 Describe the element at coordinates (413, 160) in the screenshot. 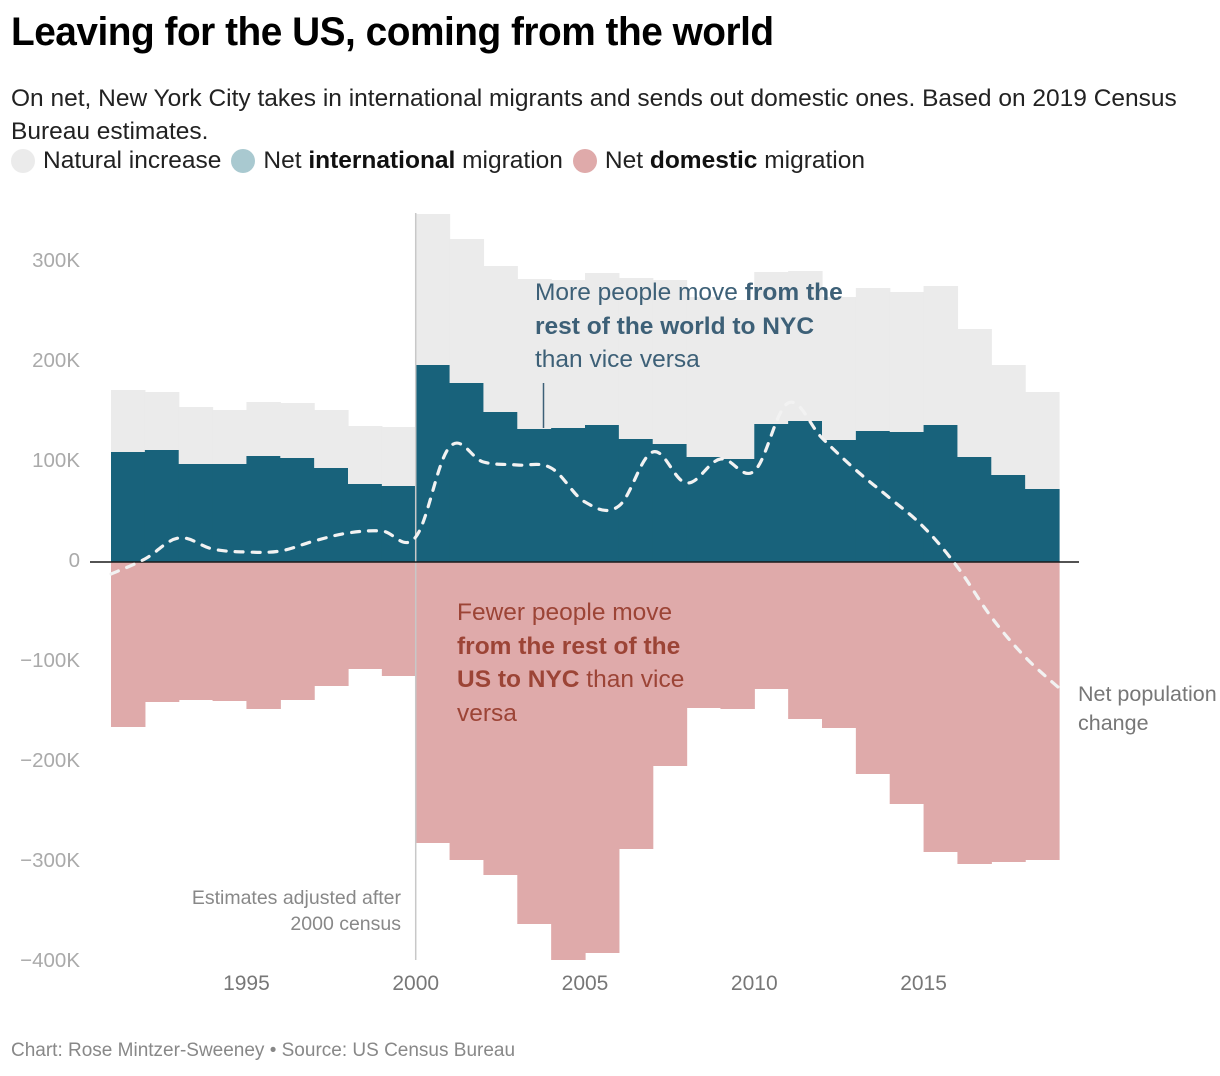

I see `legend-label: Net international migration` at that location.